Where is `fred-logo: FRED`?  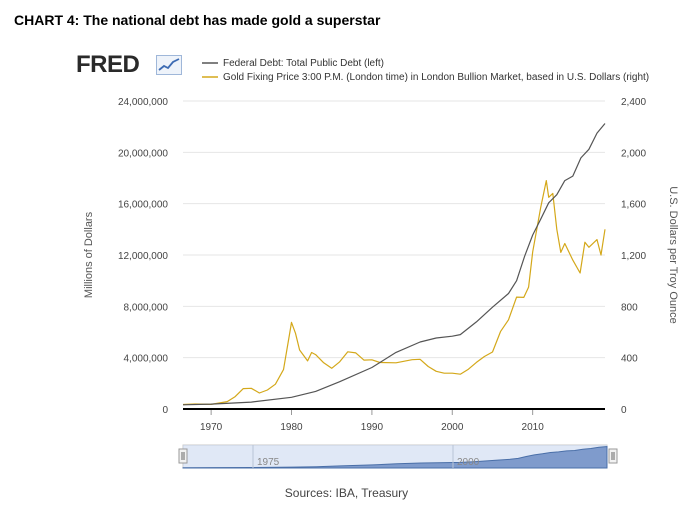 fred-logo: FRED is located at coordinates (130, 64).